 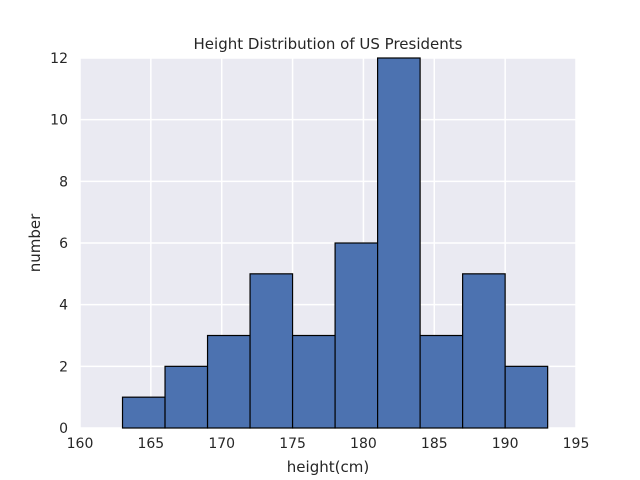 I want to click on y-axis-ticks: 0 2 4 6 8 10 12, so click(x=59, y=244).